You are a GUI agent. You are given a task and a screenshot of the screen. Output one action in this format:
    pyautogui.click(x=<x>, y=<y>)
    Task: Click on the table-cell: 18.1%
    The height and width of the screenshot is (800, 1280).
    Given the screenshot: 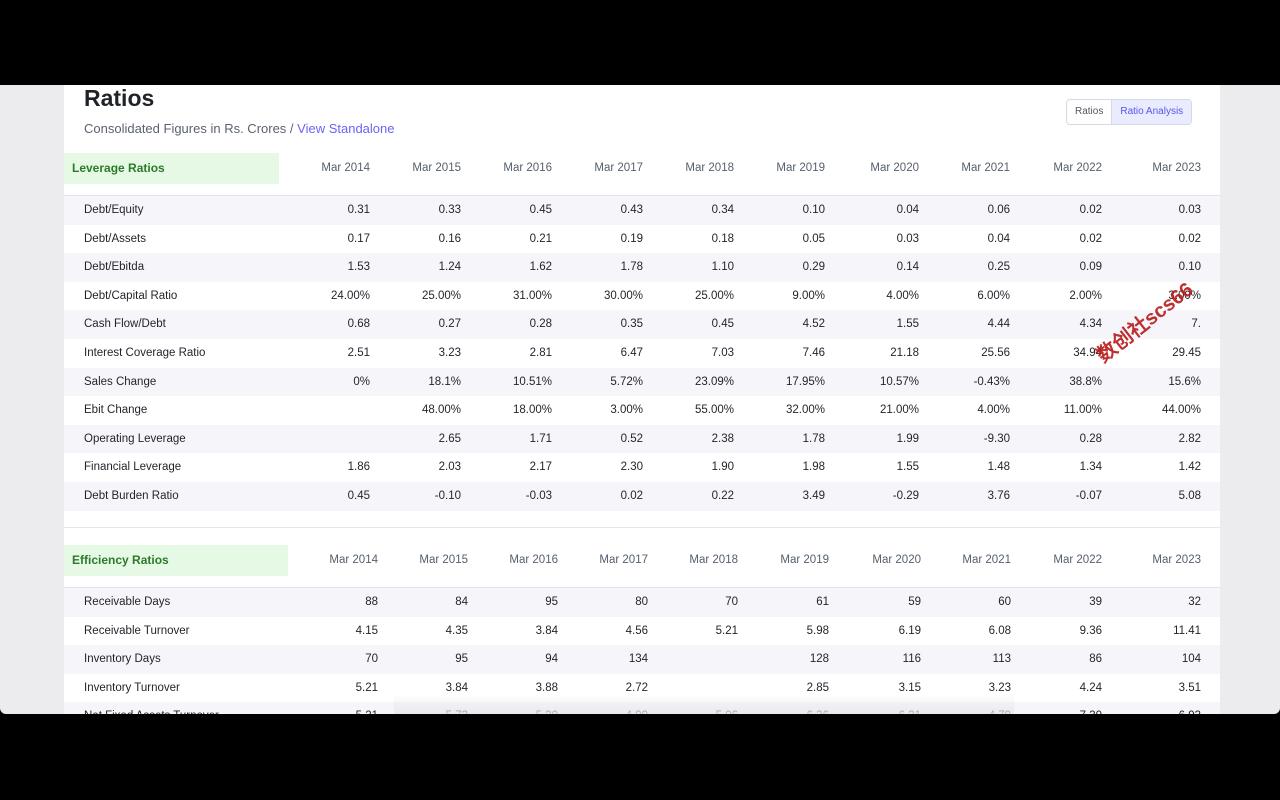 What is the action you would take?
    pyautogui.click(x=444, y=381)
    